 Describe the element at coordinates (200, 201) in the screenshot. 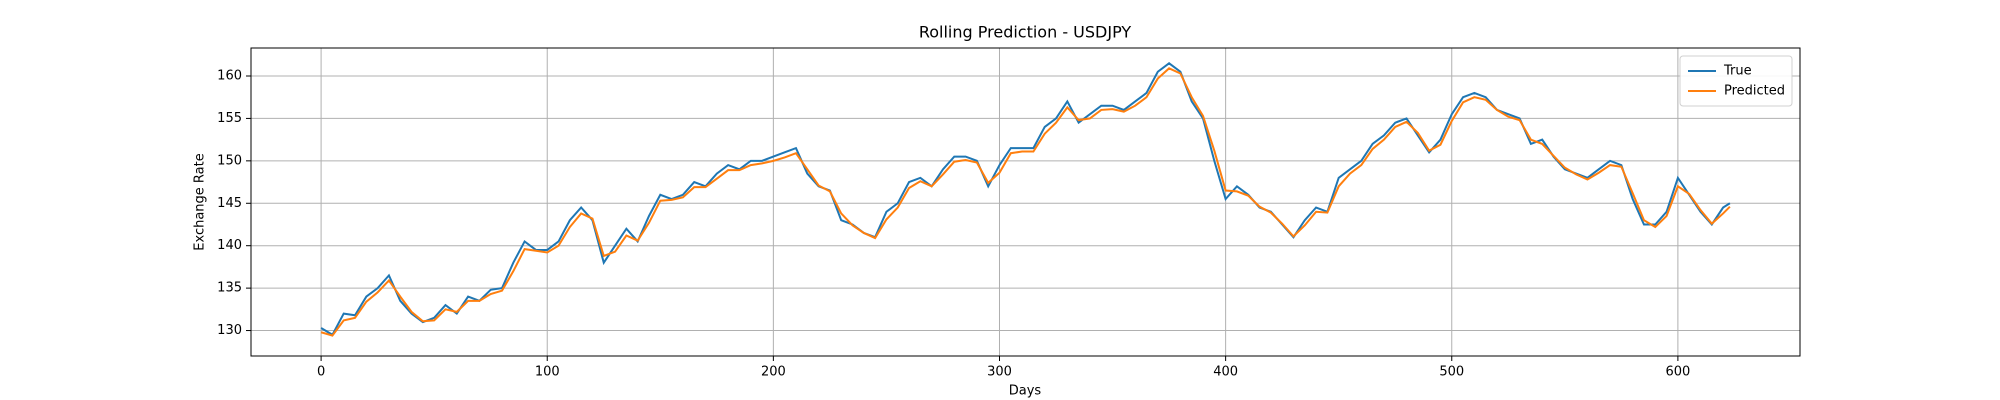

I see `y-axis-label: Exchange Rate` at that location.